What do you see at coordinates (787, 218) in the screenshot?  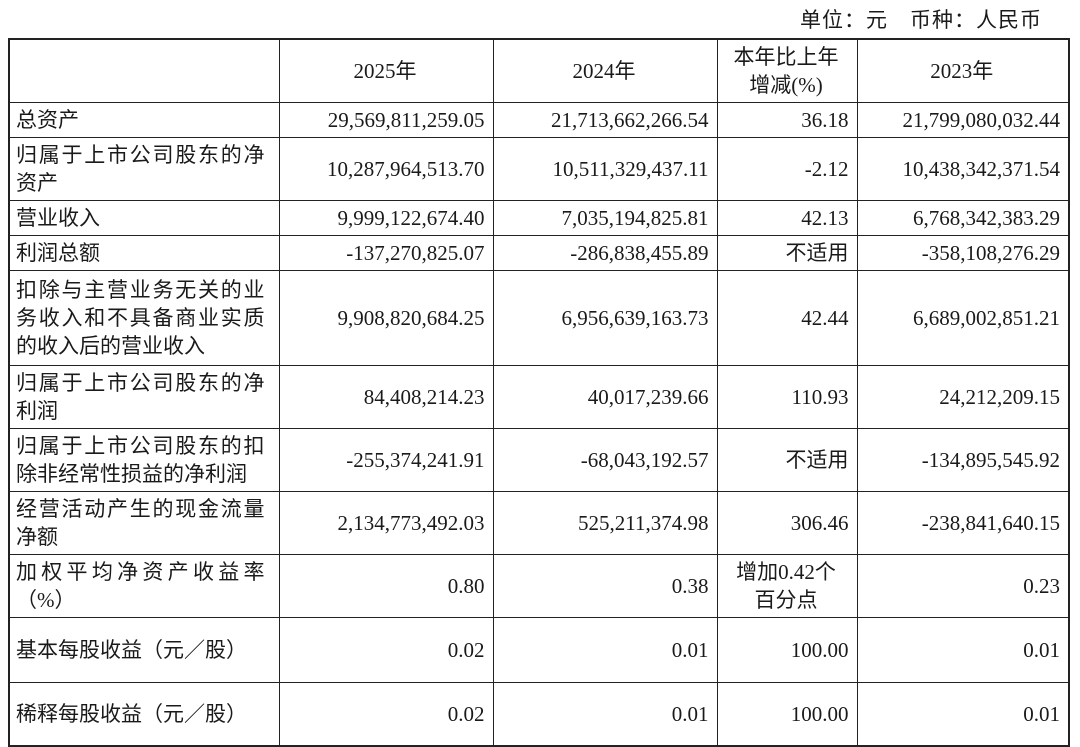 I see `value-cell: 42.13` at bounding box center [787, 218].